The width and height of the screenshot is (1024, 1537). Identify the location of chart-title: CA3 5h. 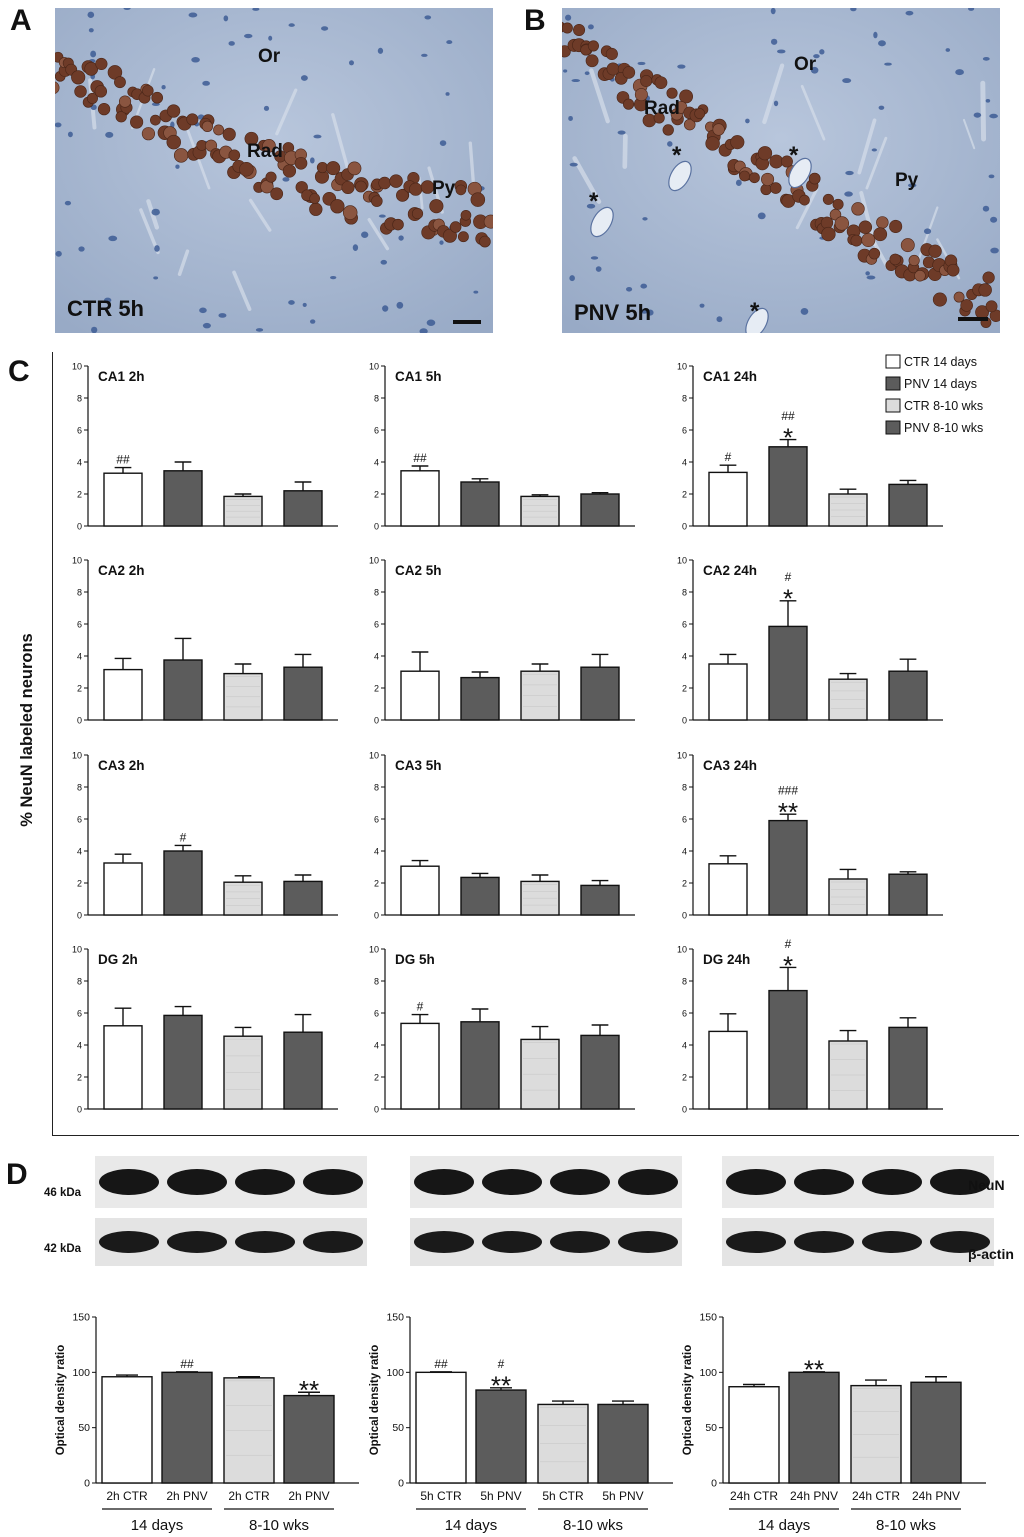
(418, 765).